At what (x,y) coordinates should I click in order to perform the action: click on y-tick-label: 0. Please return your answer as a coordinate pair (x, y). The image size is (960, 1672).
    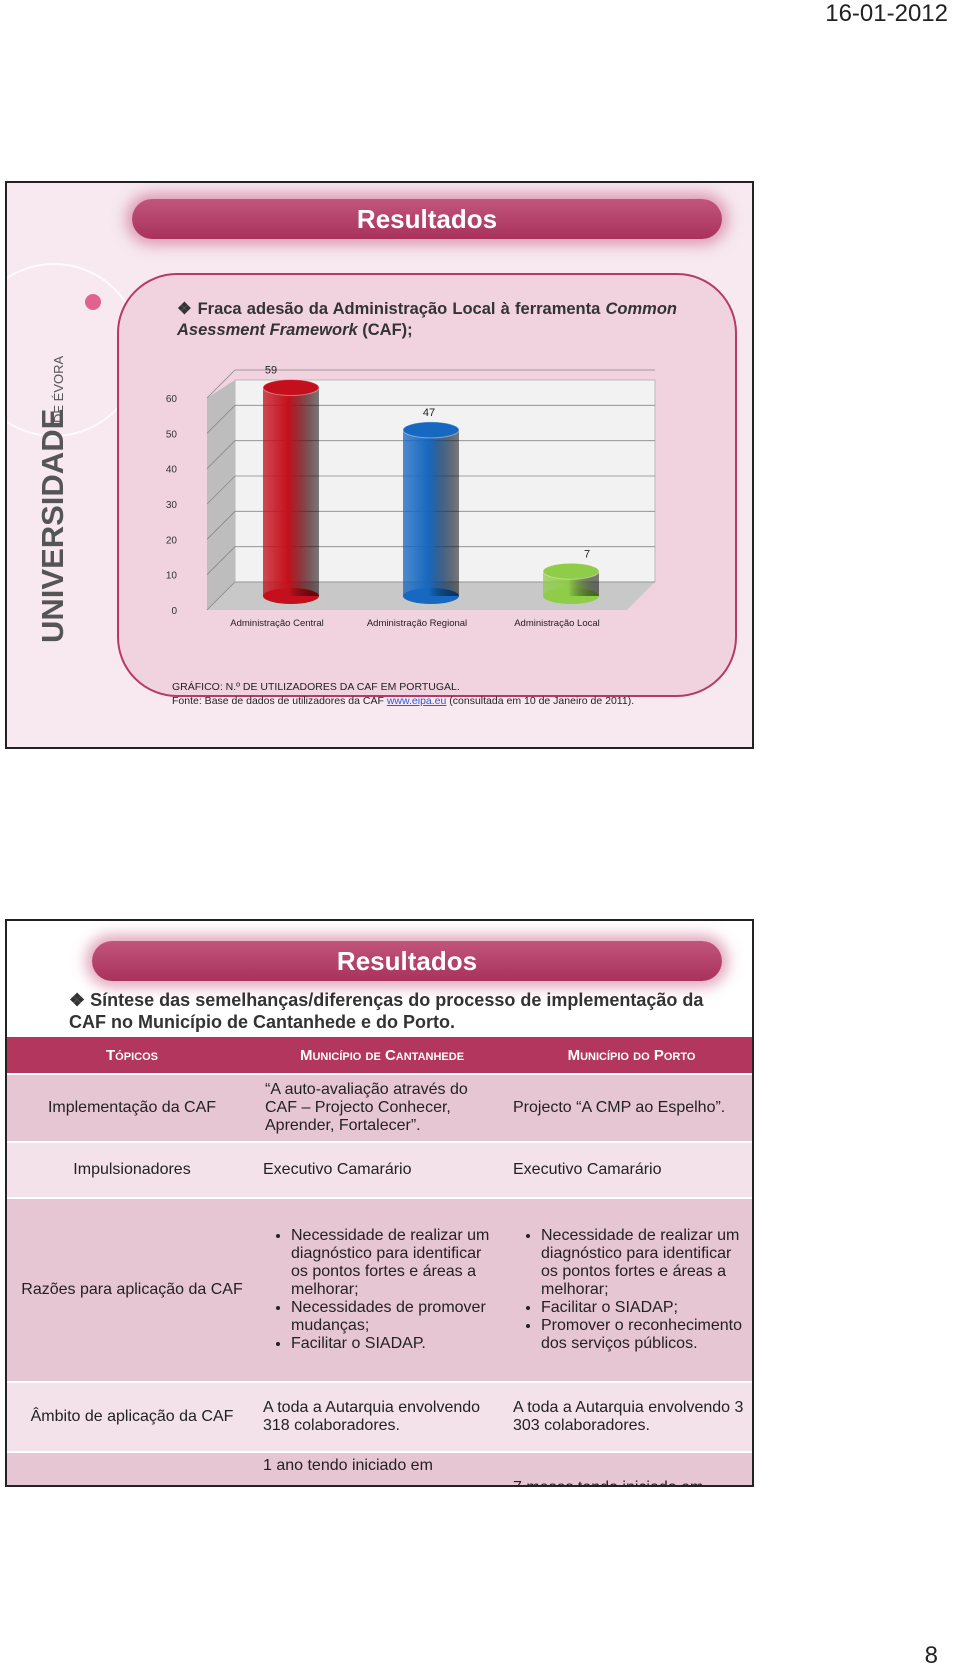
    Looking at the image, I should click on (174, 611).